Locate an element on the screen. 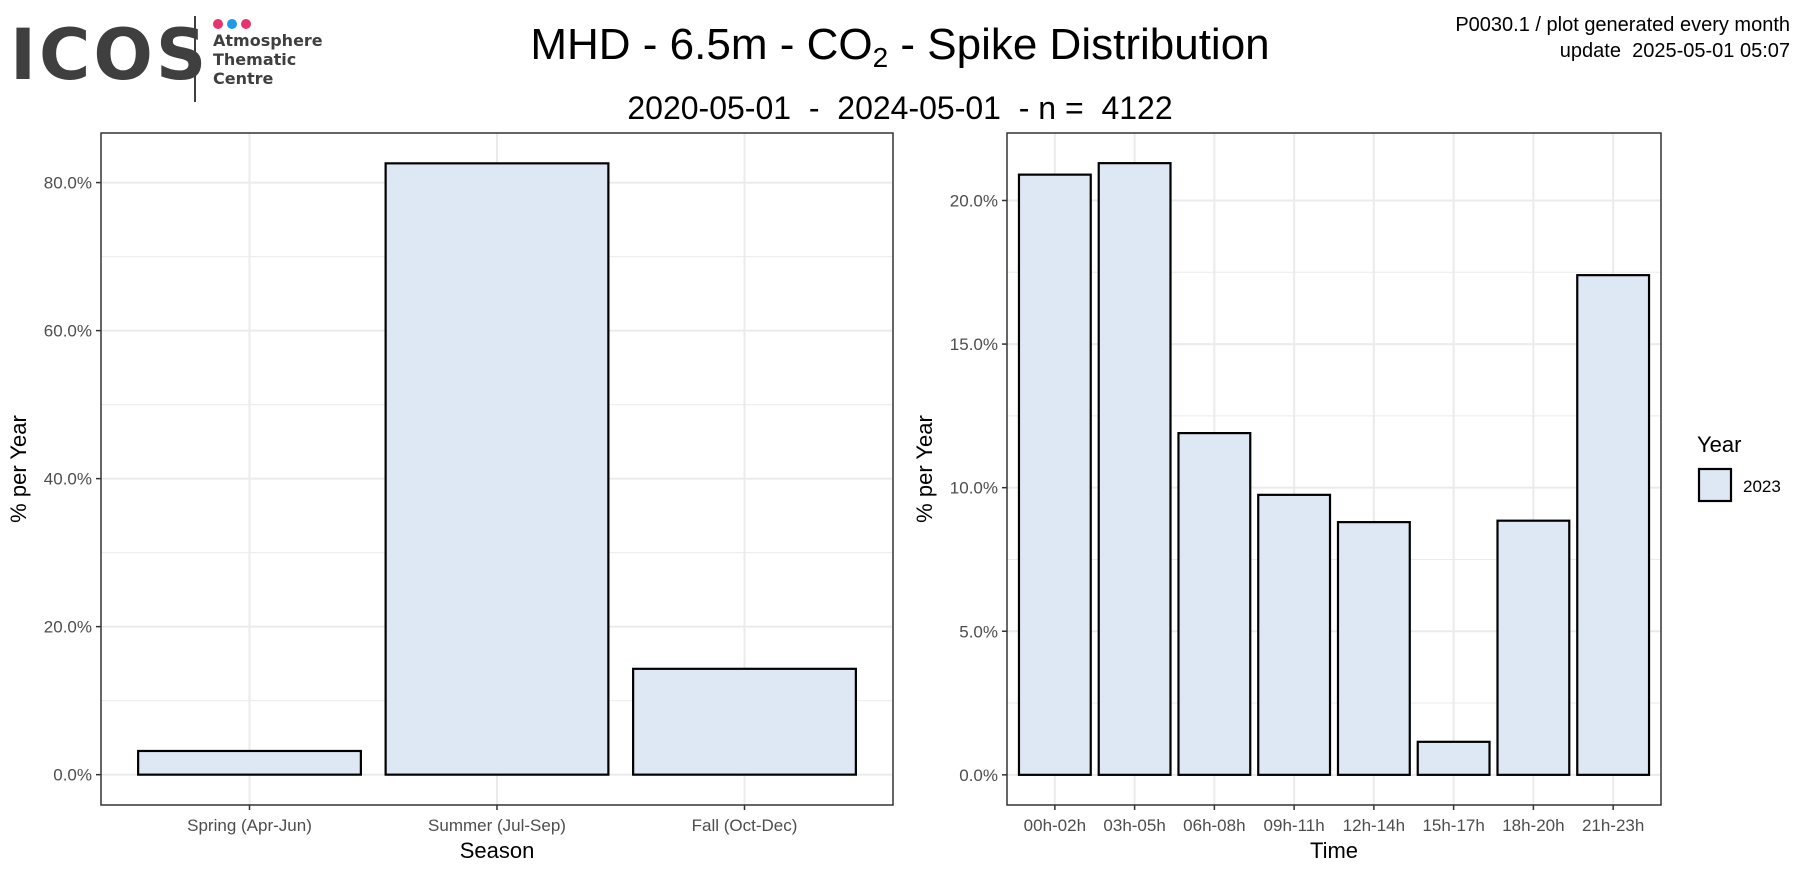 The height and width of the screenshot is (870, 1800). x-tick-label: Fall (Oct-Dec) is located at coordinates (745, 825).